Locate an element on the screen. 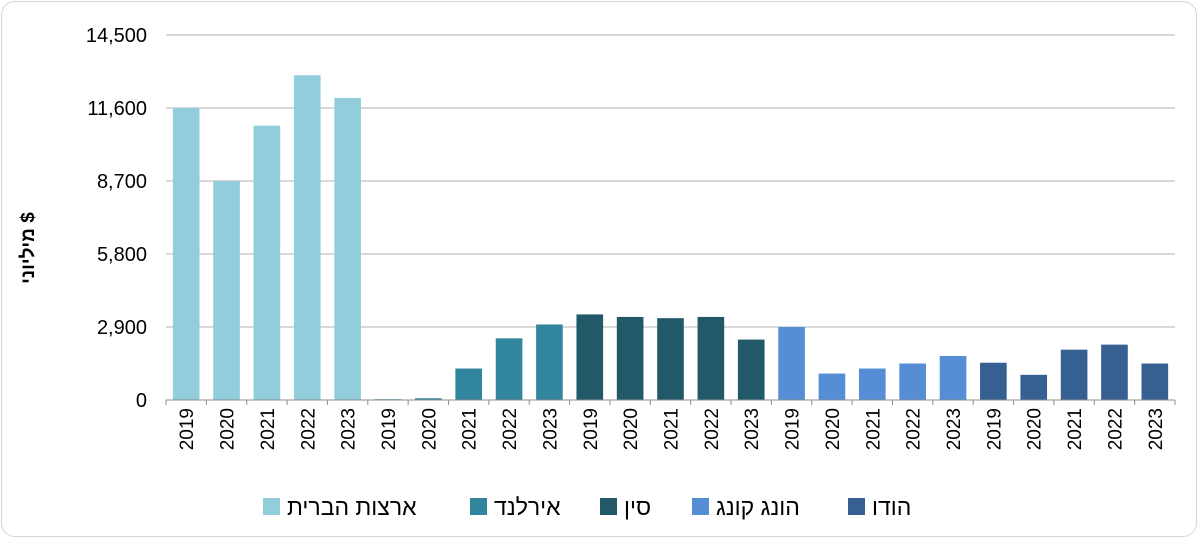  legend-label: הונג קונג is located at coordinates (758, 507).